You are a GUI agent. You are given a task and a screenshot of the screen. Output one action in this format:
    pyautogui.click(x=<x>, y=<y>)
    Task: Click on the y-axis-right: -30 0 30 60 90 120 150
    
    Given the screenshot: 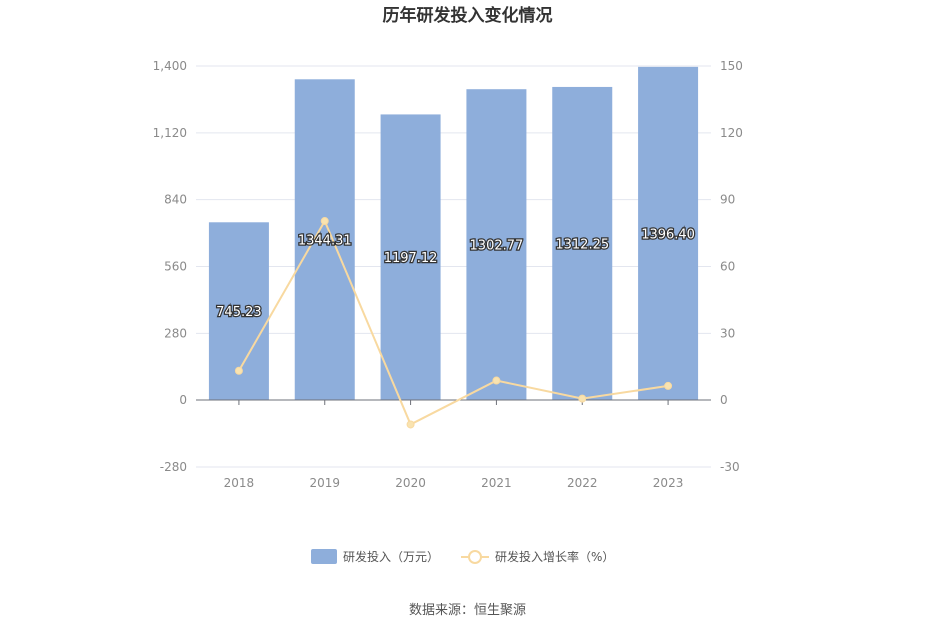 What is the action you would take?
    pyautogui.click(x=731, y=266)
    